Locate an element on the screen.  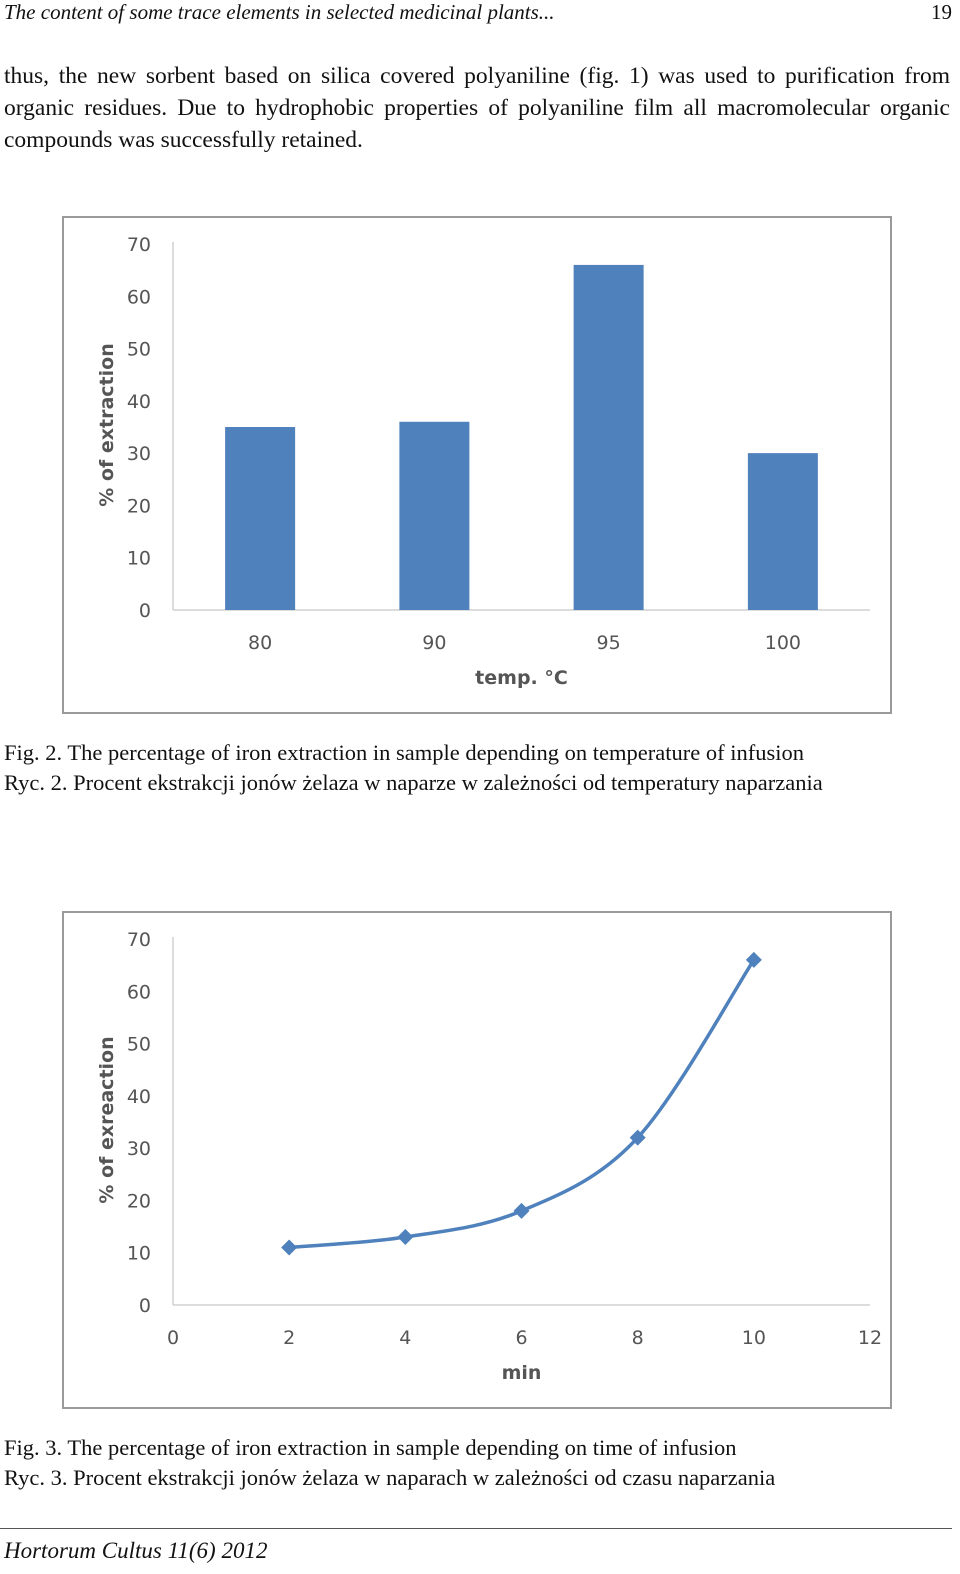
page-number: 19 is located at coordinates (941, 12).